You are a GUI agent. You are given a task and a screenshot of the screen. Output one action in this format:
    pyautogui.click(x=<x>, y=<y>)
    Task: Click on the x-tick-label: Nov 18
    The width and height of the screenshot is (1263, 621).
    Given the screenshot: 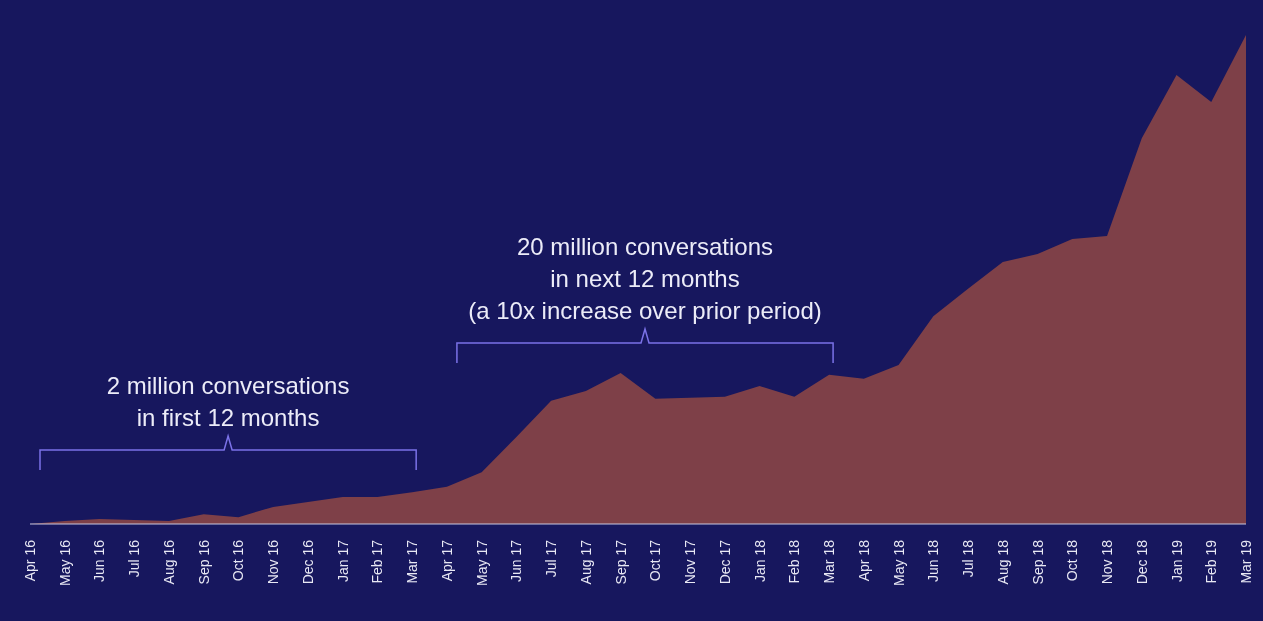 What is the action you would take?
    pyautogui.click(x=1107, y=562)
    